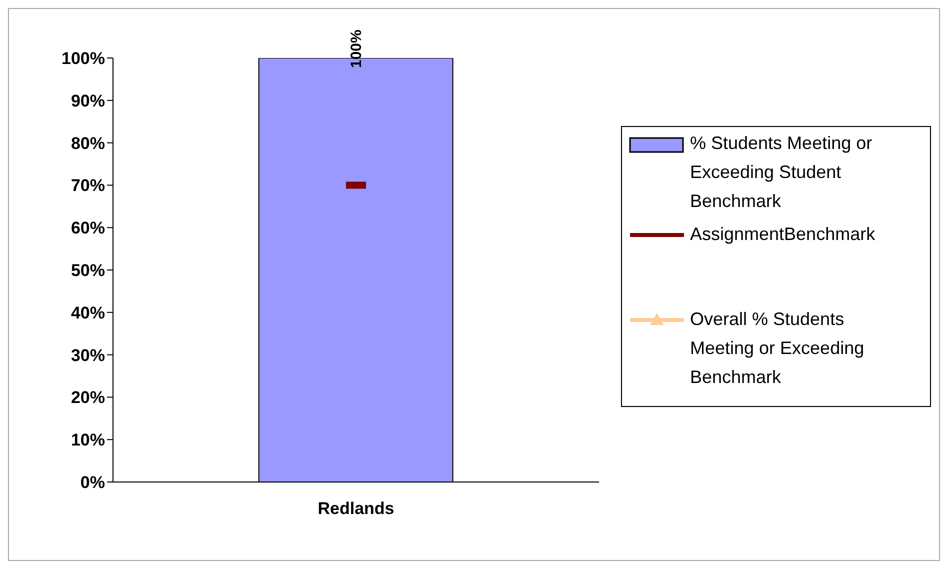 The image size is (949, 569). What do you see at coordinates (92, 482) in the screenshot?
I see `y-tick-label: 0%` at bounding box center [92, 482].